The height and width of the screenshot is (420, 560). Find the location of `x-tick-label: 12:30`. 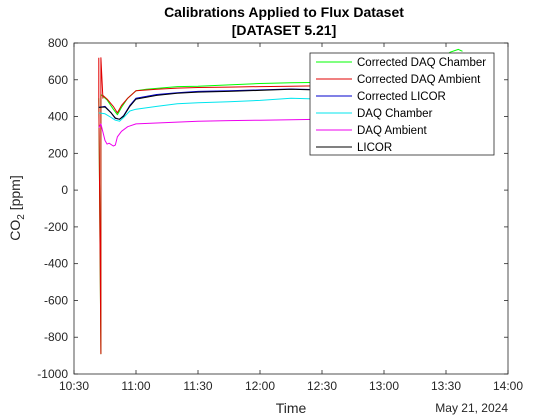

x-tick-label: 12:30 is located at coordinates (322, 386).